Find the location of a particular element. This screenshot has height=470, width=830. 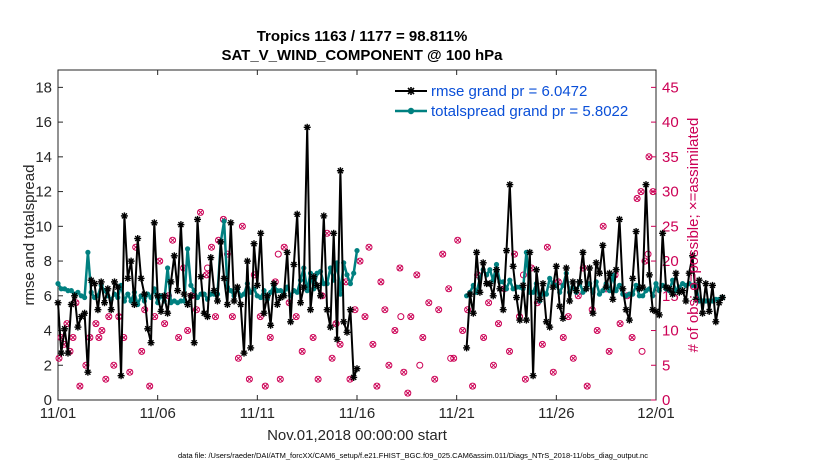

x-tick-label: 11/11 is located at coordinates (257, 413).